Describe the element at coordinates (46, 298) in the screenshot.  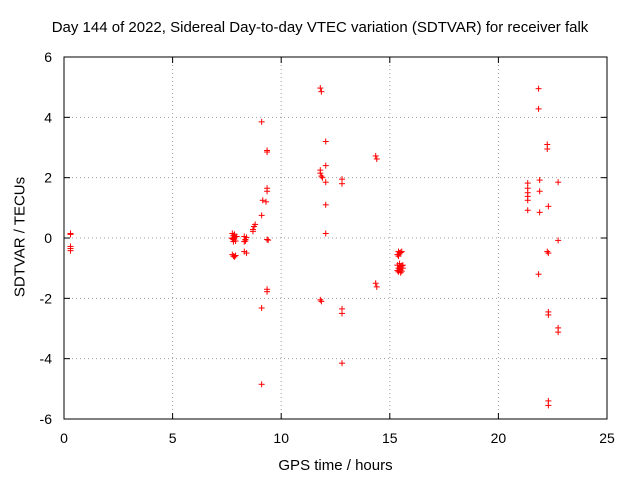
I see `y-tick-label: -2` at that location.